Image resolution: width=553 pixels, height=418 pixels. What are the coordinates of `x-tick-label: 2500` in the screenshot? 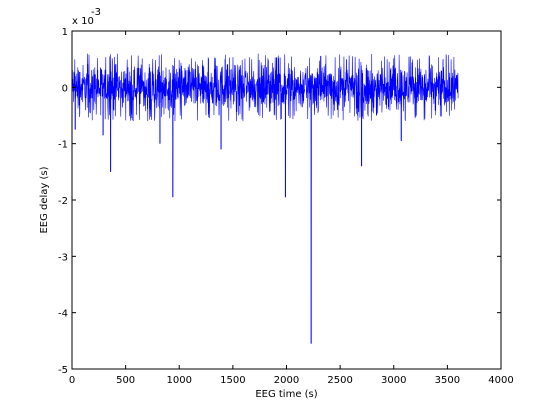 It's located at (339, 380).